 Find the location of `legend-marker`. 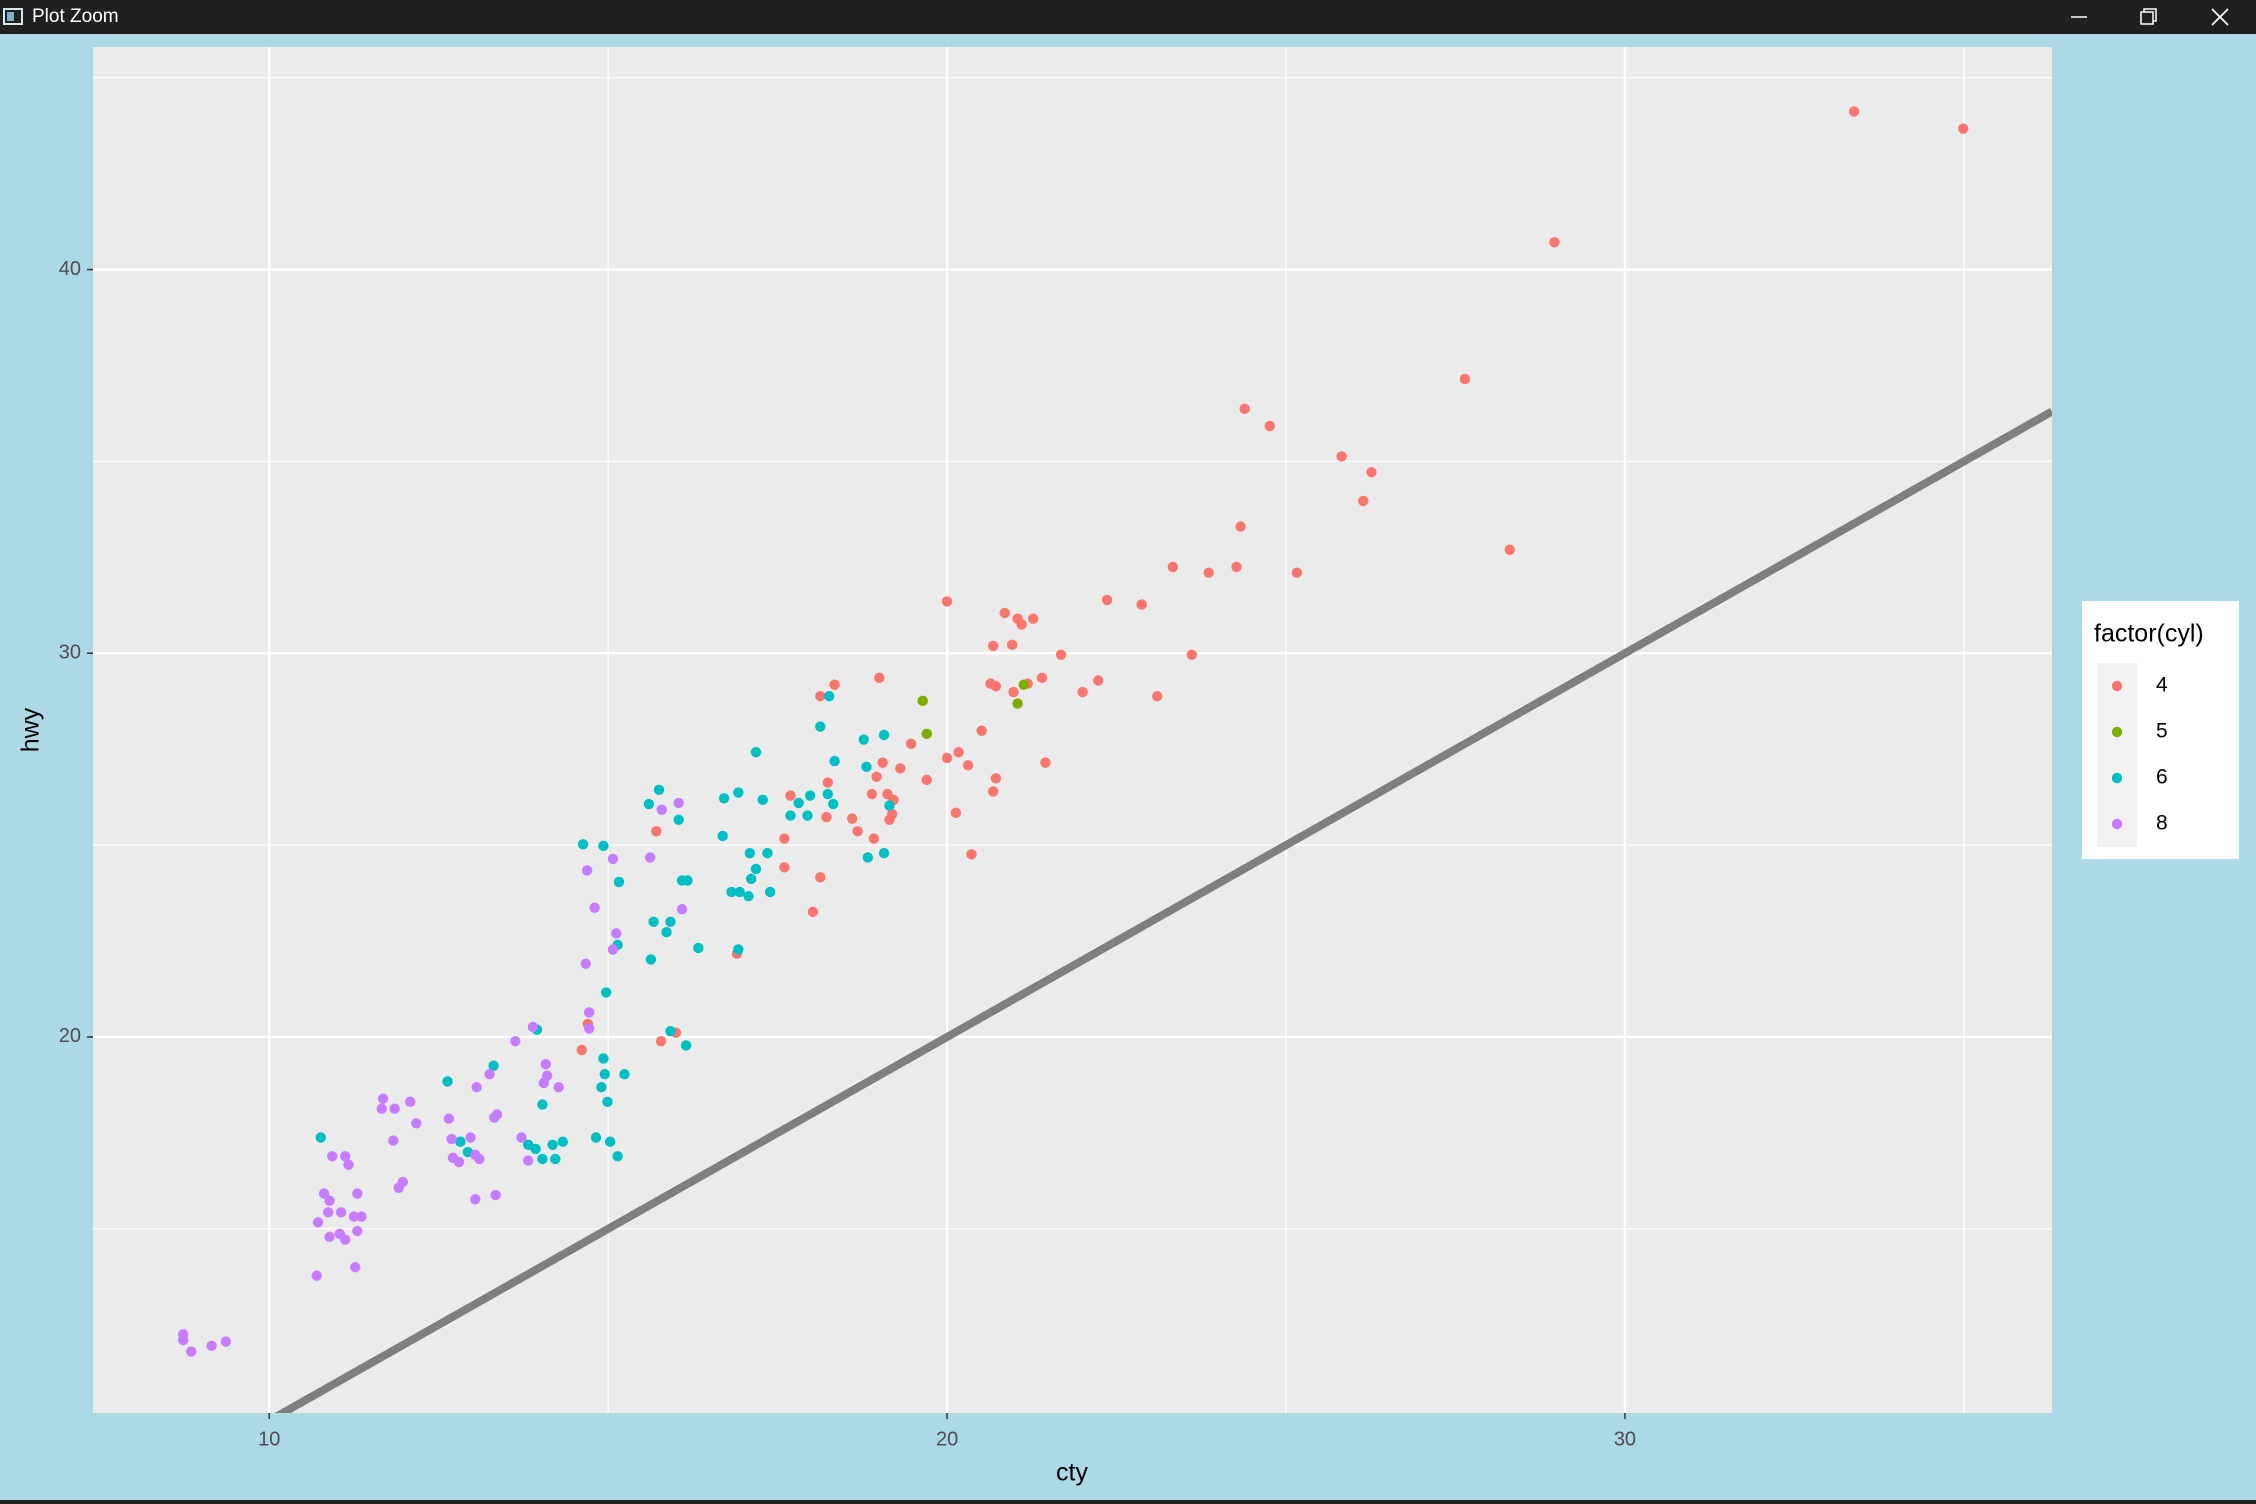

legend-marker is located at coordinates (2117, 686).